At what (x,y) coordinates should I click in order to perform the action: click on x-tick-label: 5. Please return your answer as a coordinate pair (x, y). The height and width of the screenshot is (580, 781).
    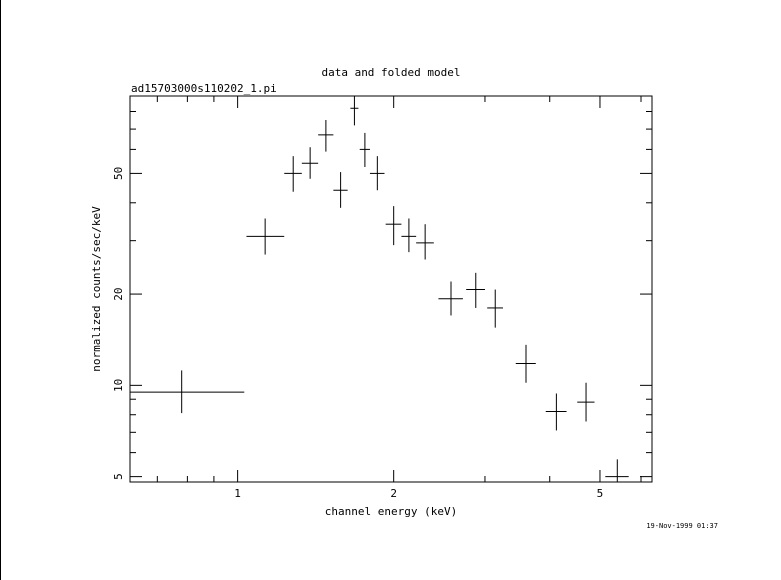
    Looking at the image, I should click on (600, 493).